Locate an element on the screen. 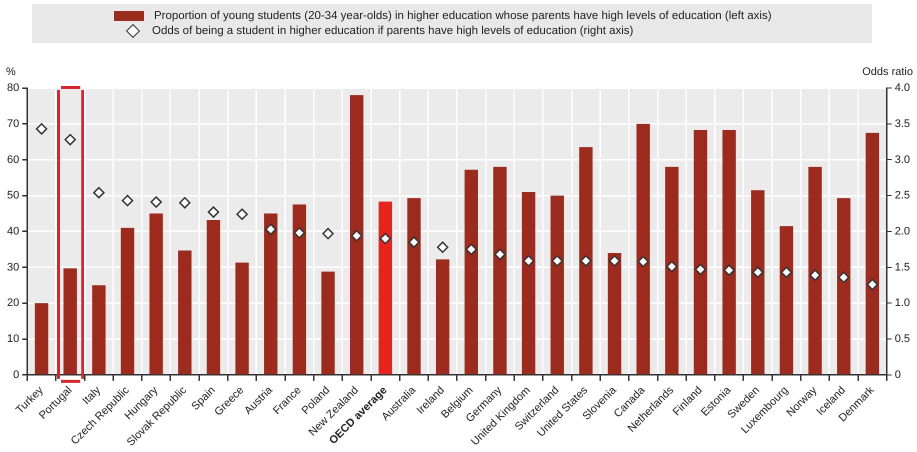  y-tick-label: 10 is located at coordinates (13, 339).